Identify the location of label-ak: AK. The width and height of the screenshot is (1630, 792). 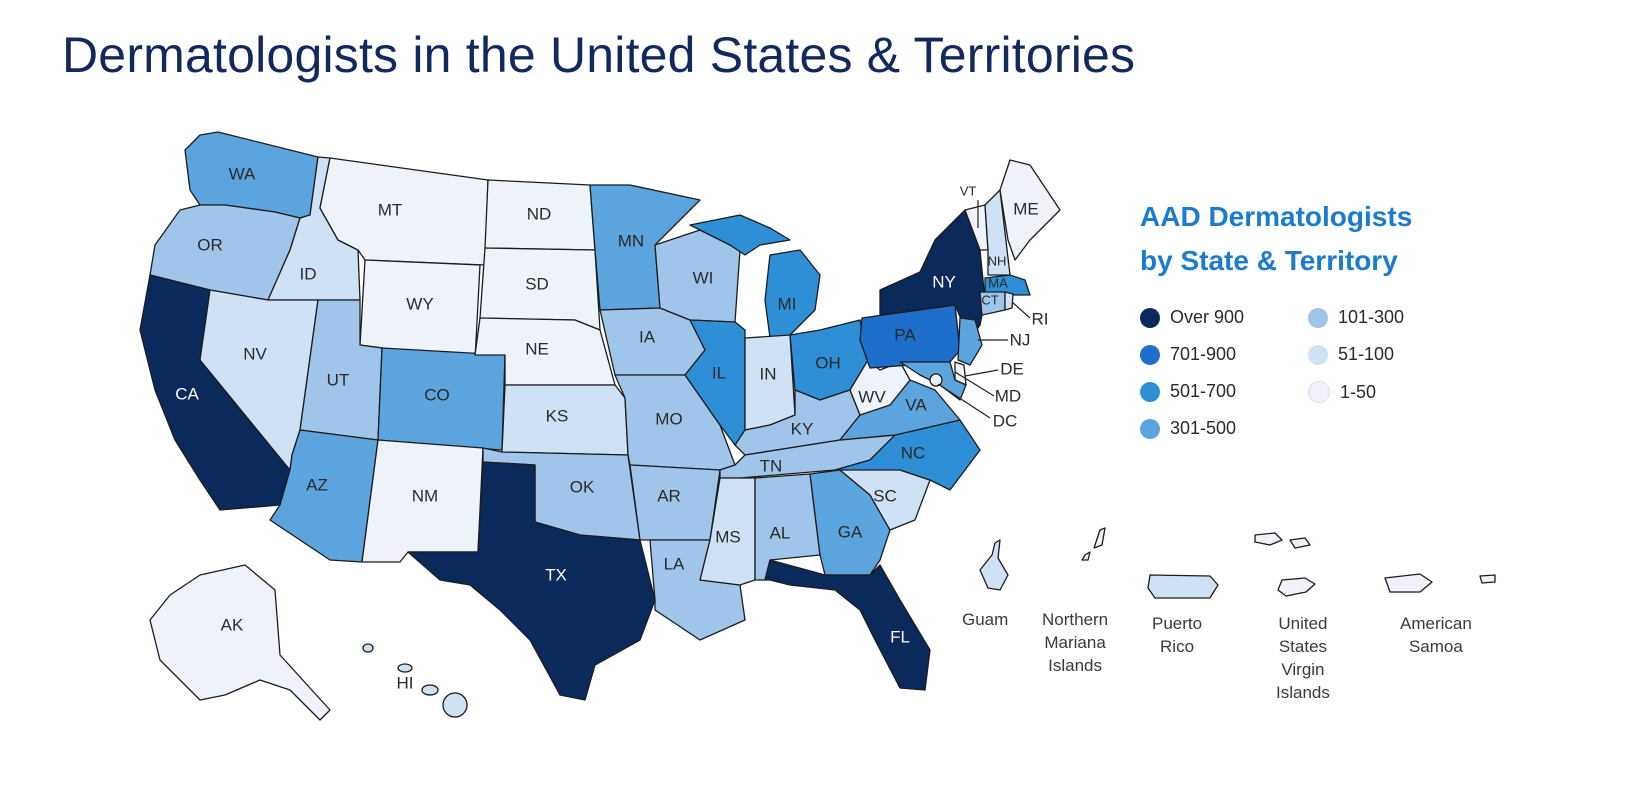
(232, 624).